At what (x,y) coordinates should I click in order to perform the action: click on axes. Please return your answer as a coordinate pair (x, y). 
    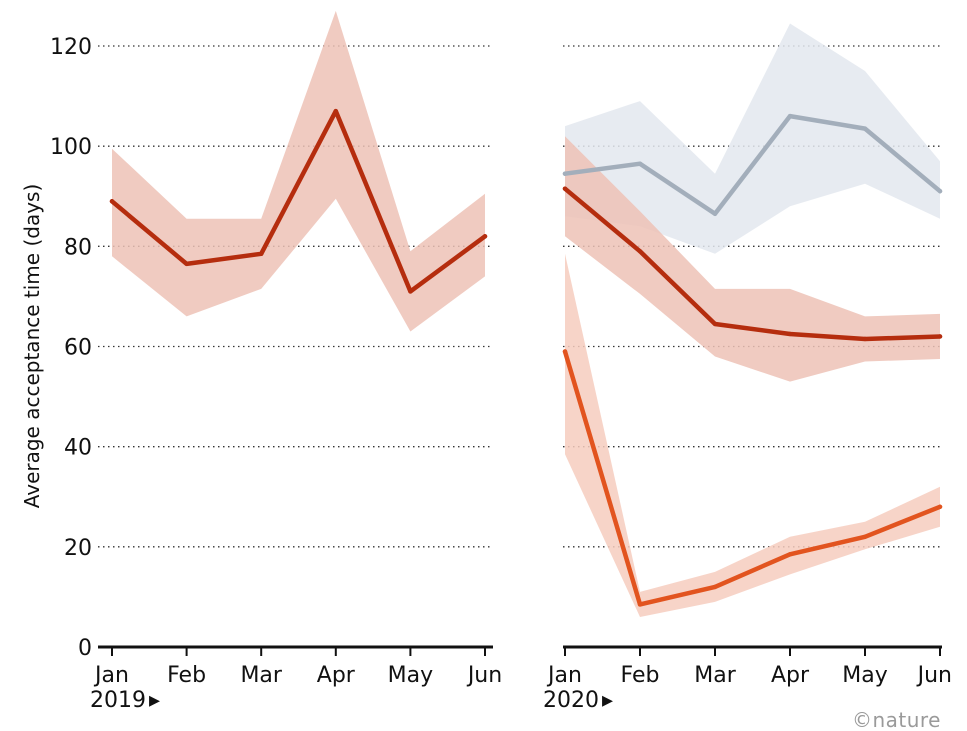
    Looking at the image, I should click on (520, 650).